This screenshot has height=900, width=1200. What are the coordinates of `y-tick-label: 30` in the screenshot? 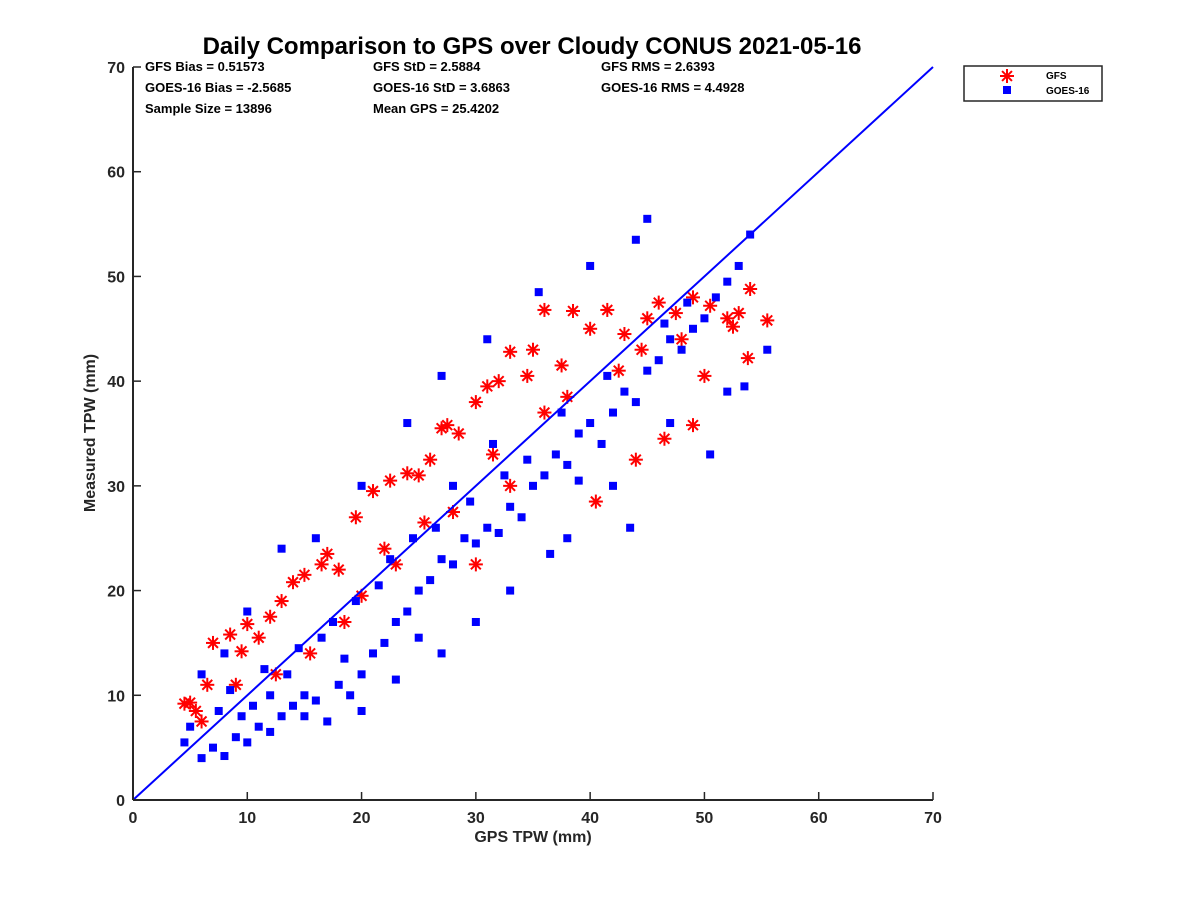 It's located at (116, 487).